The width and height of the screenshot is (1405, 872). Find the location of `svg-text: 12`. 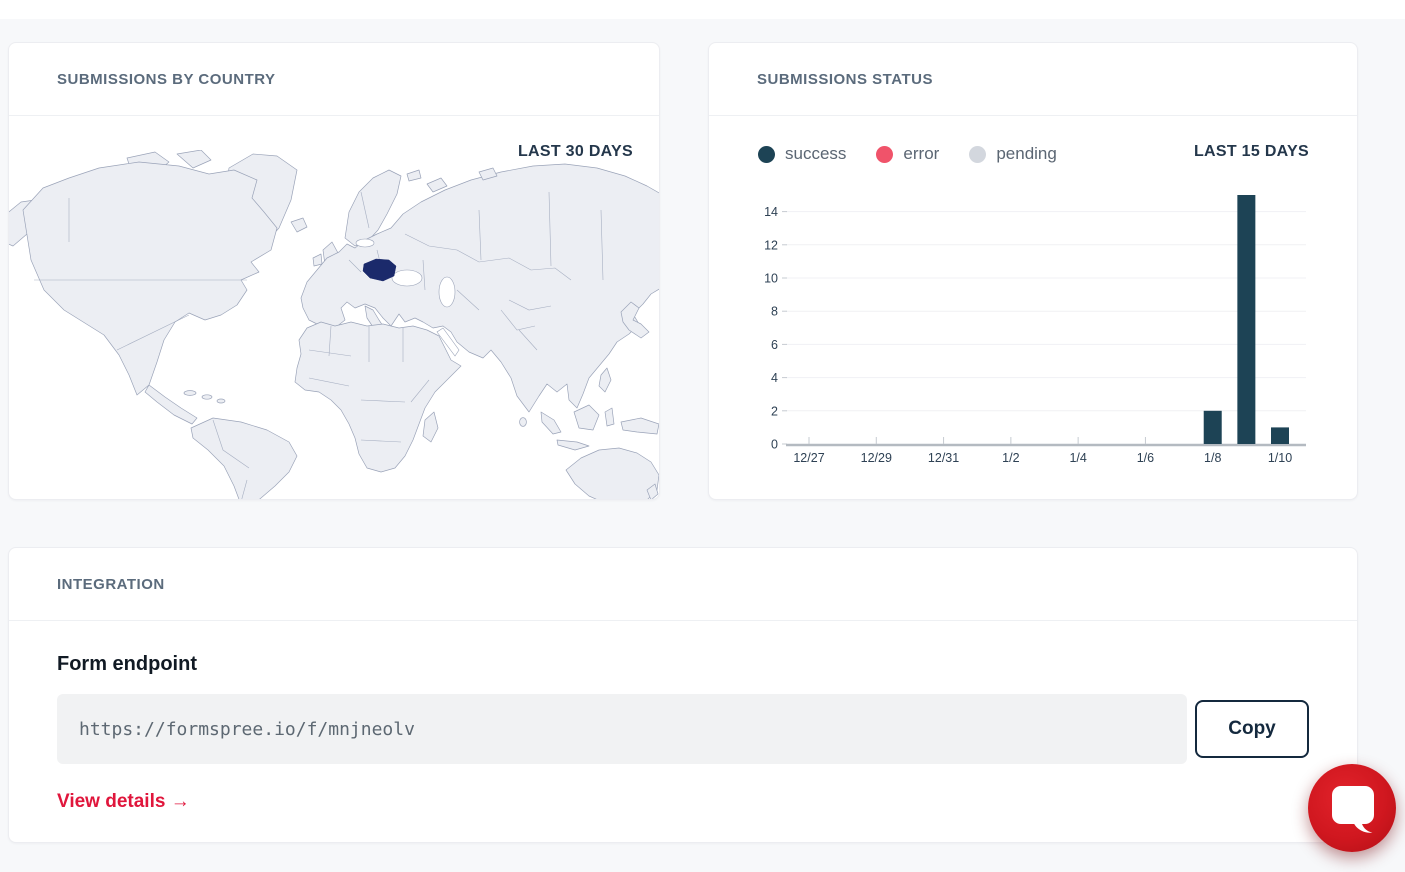

svg-text: 12 is located at coordinates (771, 245).